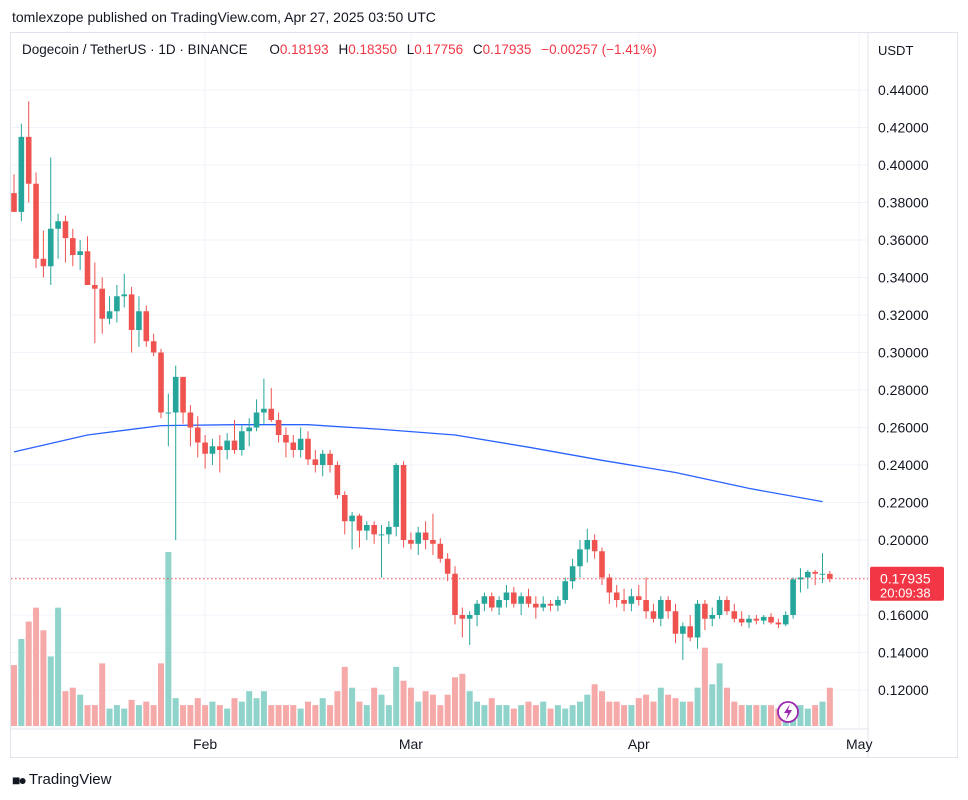  What do you see at coordinates (903, 428) in the screenshot?
I see `price-tick-label: 0.26000` at bounding box center [903, 428].